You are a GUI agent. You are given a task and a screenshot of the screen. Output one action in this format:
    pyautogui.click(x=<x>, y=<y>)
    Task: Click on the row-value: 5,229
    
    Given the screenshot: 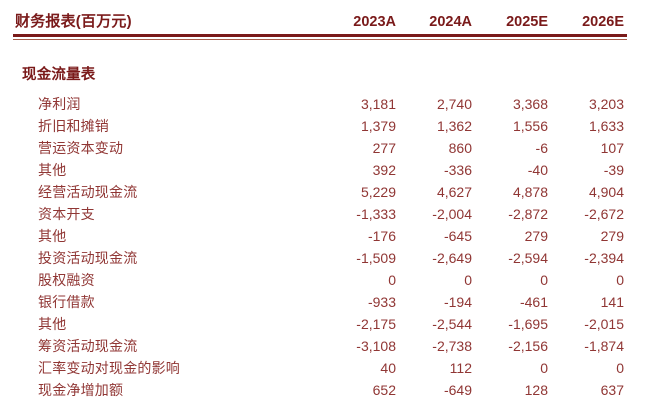 What is the action you would take?
    pyautogui.click(x=378, y=192)
    